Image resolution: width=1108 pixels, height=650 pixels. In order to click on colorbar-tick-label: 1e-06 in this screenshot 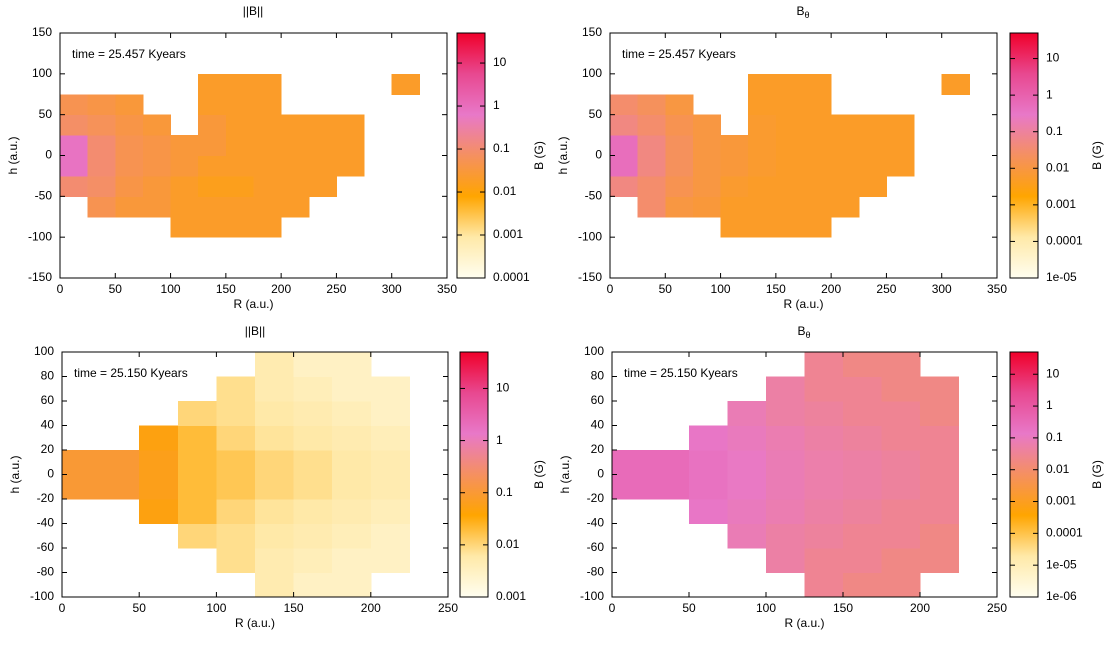, I will do `click(1061, 596)`.